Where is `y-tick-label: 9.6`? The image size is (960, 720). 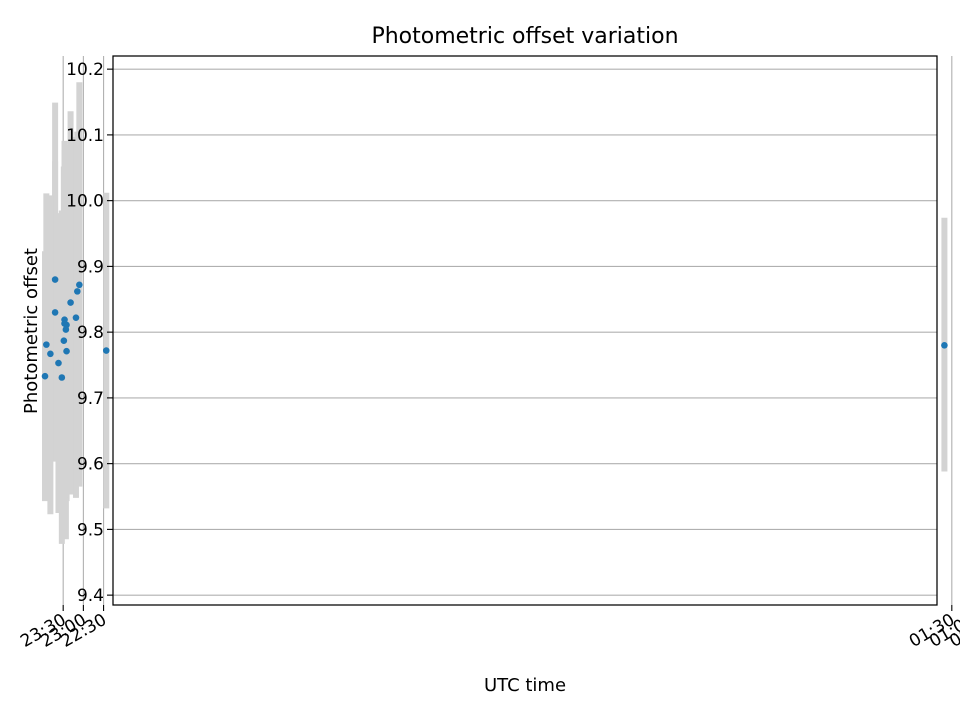
y-tick-label: 9.6 is located at coordinates (90, 465).